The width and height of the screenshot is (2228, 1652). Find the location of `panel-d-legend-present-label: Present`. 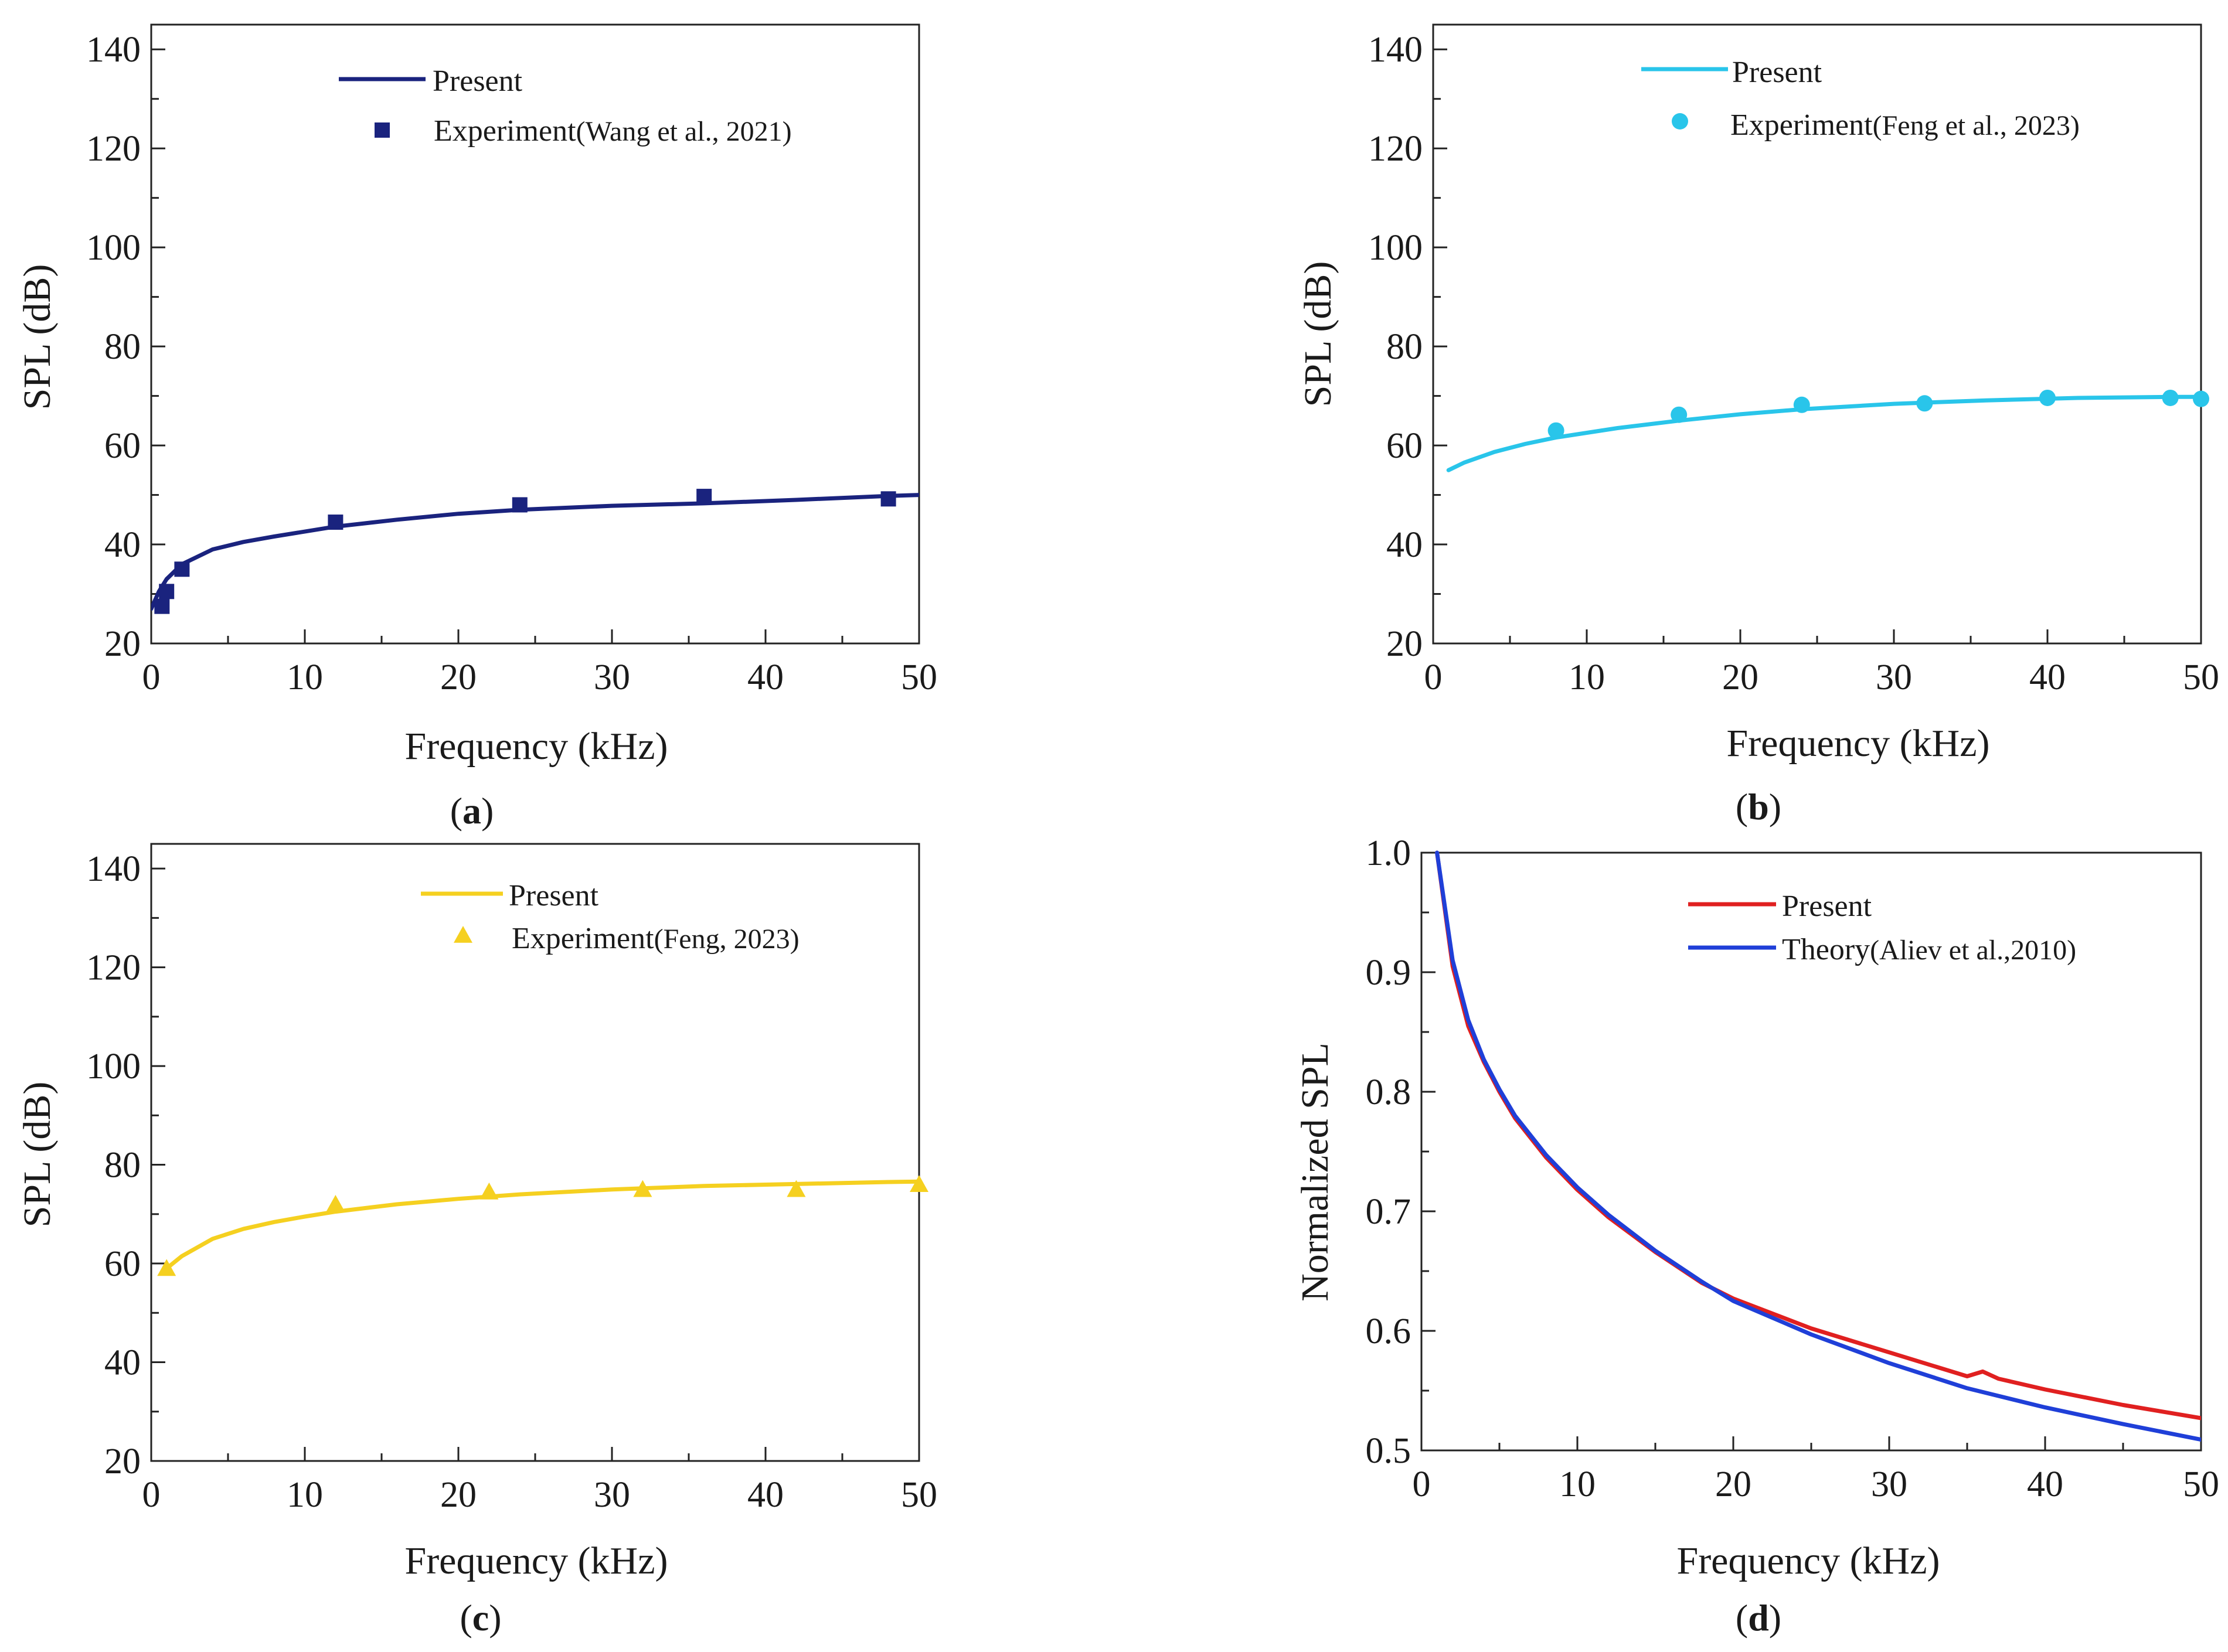

panel-d-legend-present-label: Present is located at coordinates (1827, 906).